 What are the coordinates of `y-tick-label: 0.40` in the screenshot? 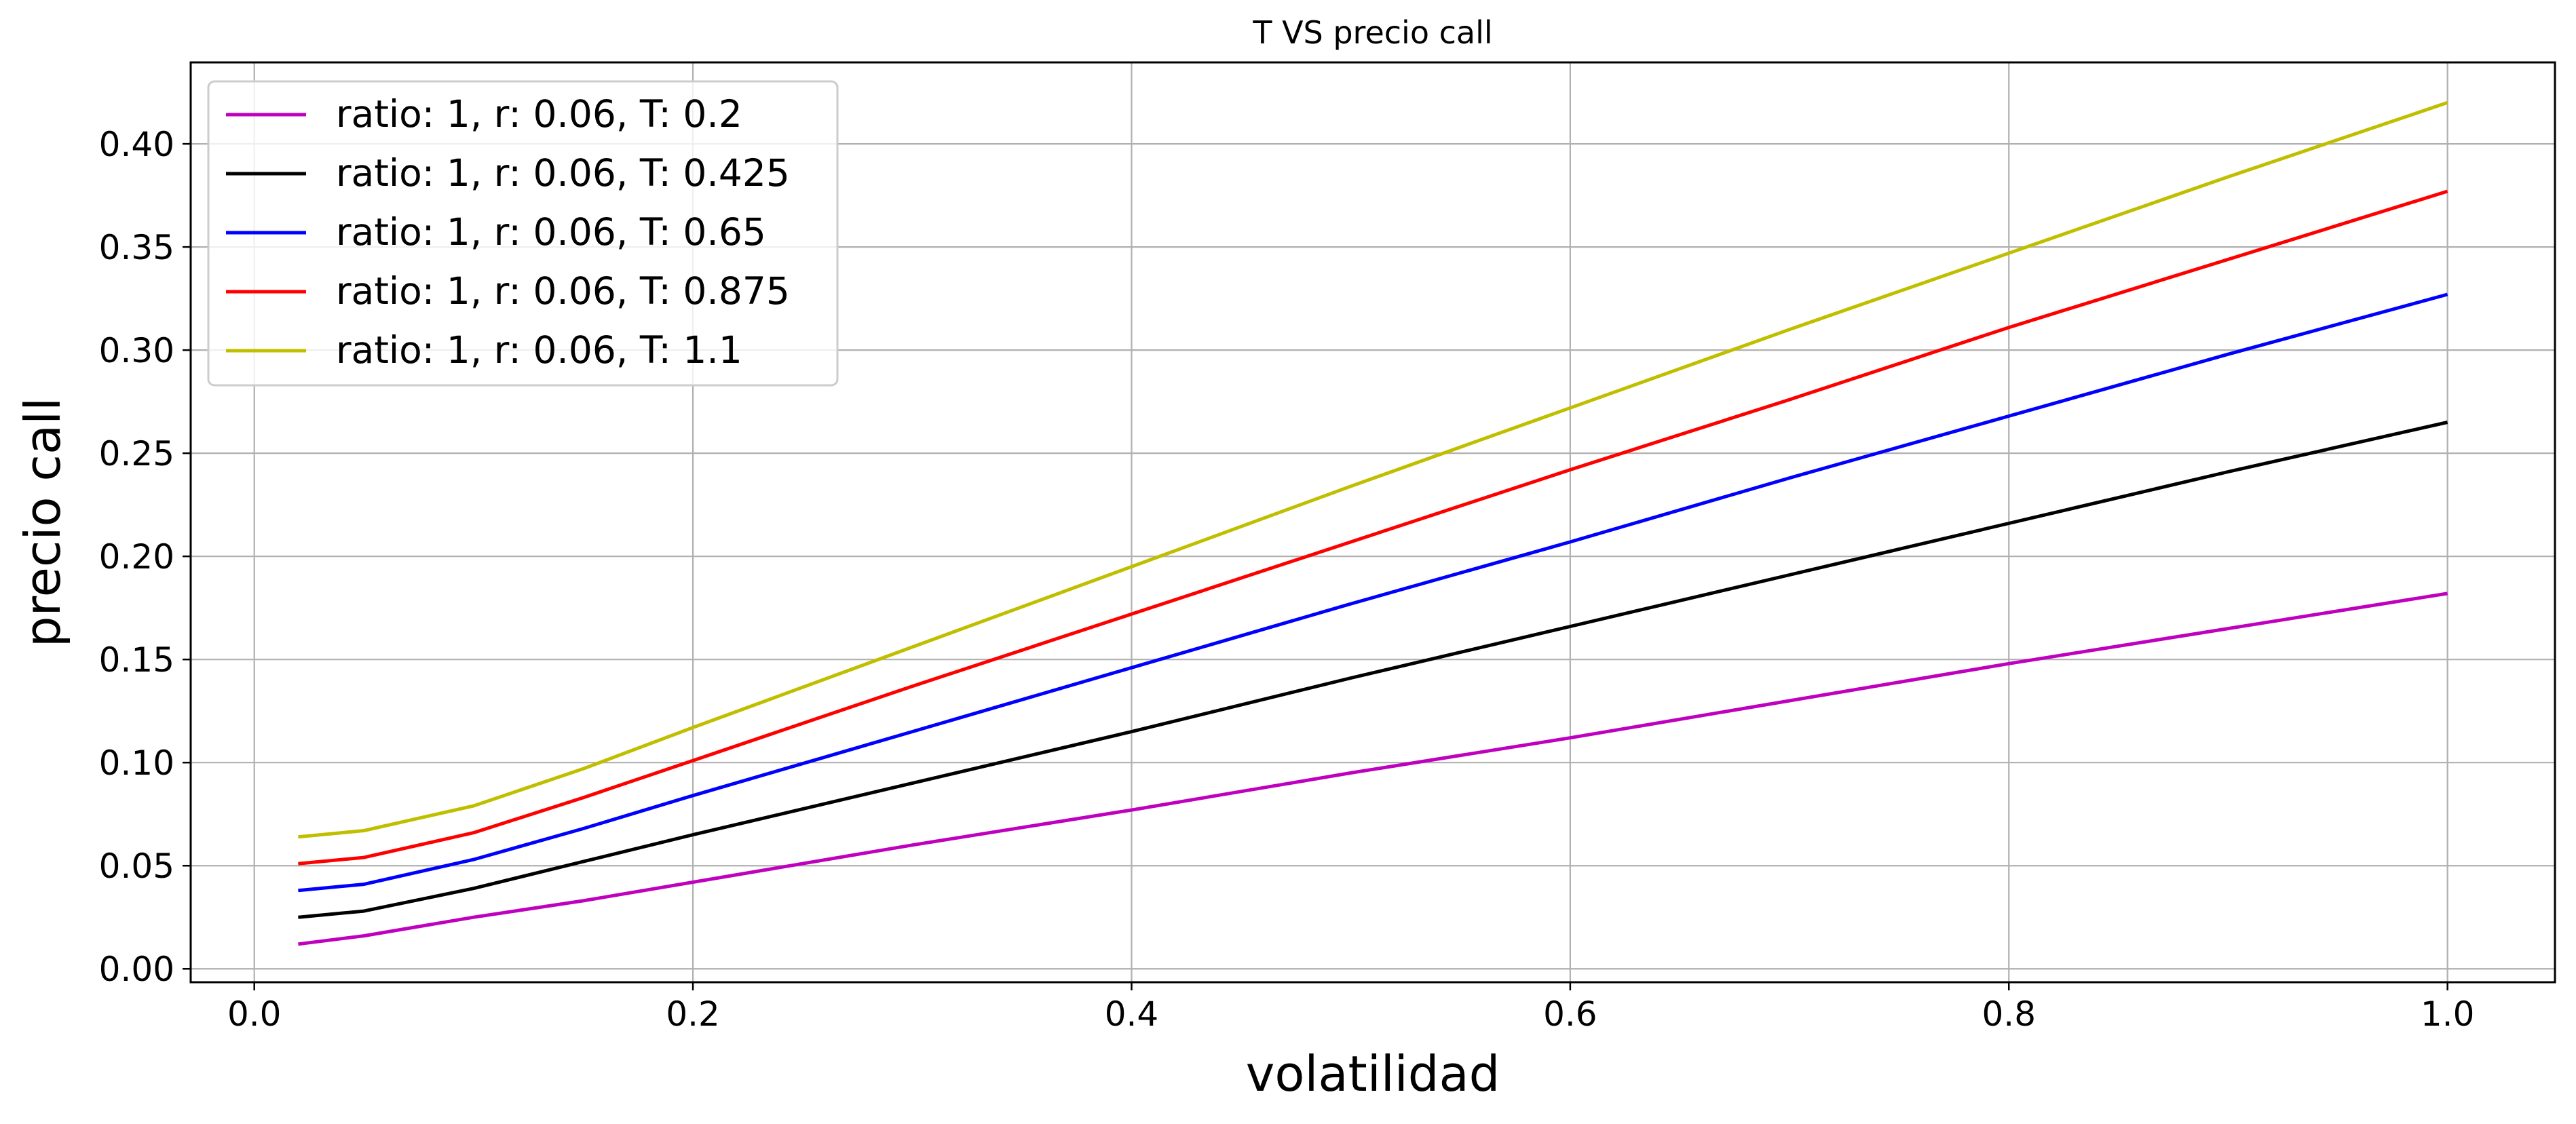 It's located at (136, 144).